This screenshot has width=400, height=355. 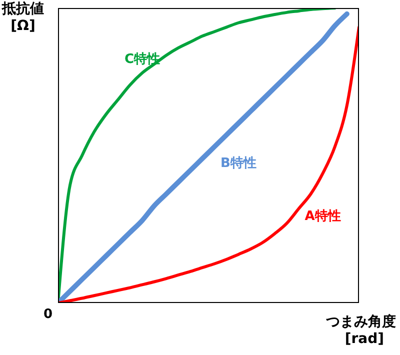 I want to click on y-axis-title: 抵抗値 [Ω], so click(x=23, y=17).